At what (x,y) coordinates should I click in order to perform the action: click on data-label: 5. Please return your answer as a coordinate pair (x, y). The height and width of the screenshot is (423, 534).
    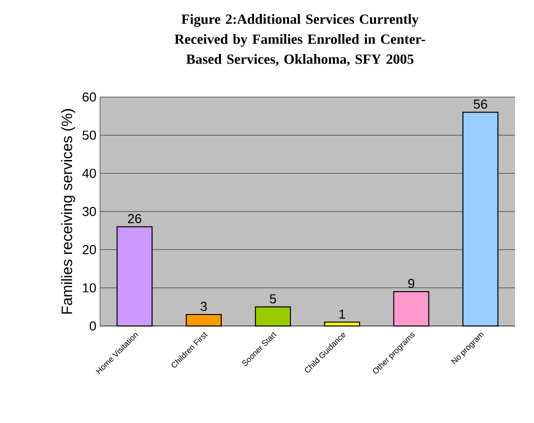
    Looking at the image, I should click on (273, 299).